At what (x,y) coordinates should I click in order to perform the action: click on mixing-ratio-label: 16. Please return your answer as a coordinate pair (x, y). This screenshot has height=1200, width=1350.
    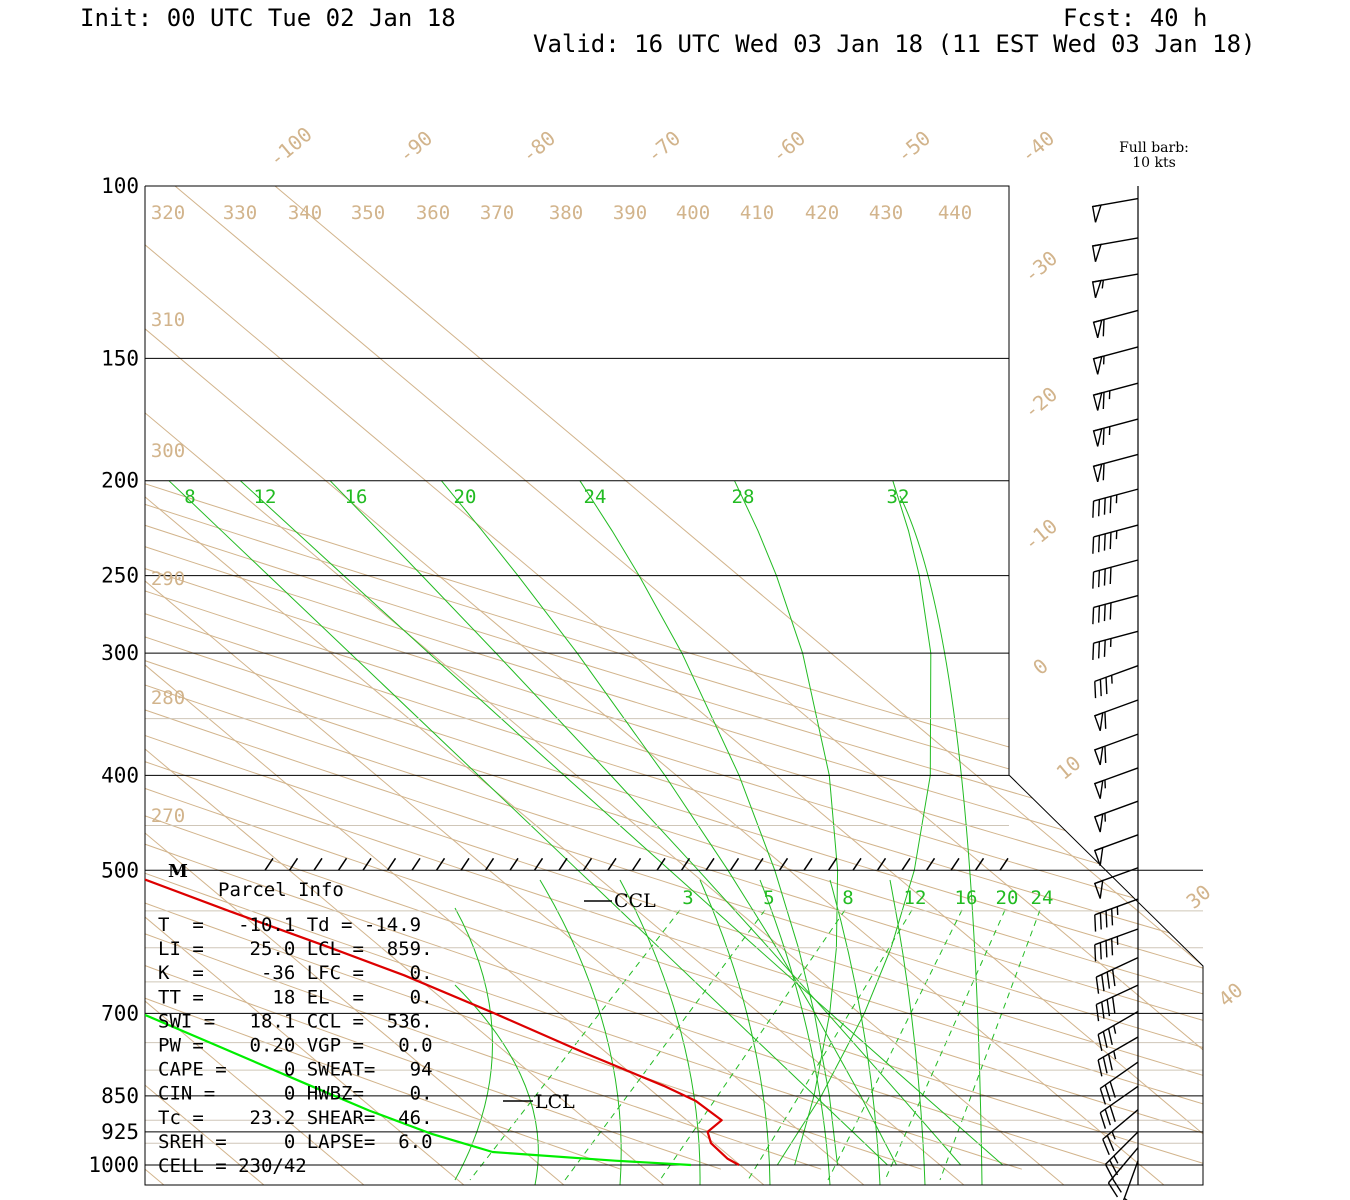
    Looking at the image, I should click on (966, 898).